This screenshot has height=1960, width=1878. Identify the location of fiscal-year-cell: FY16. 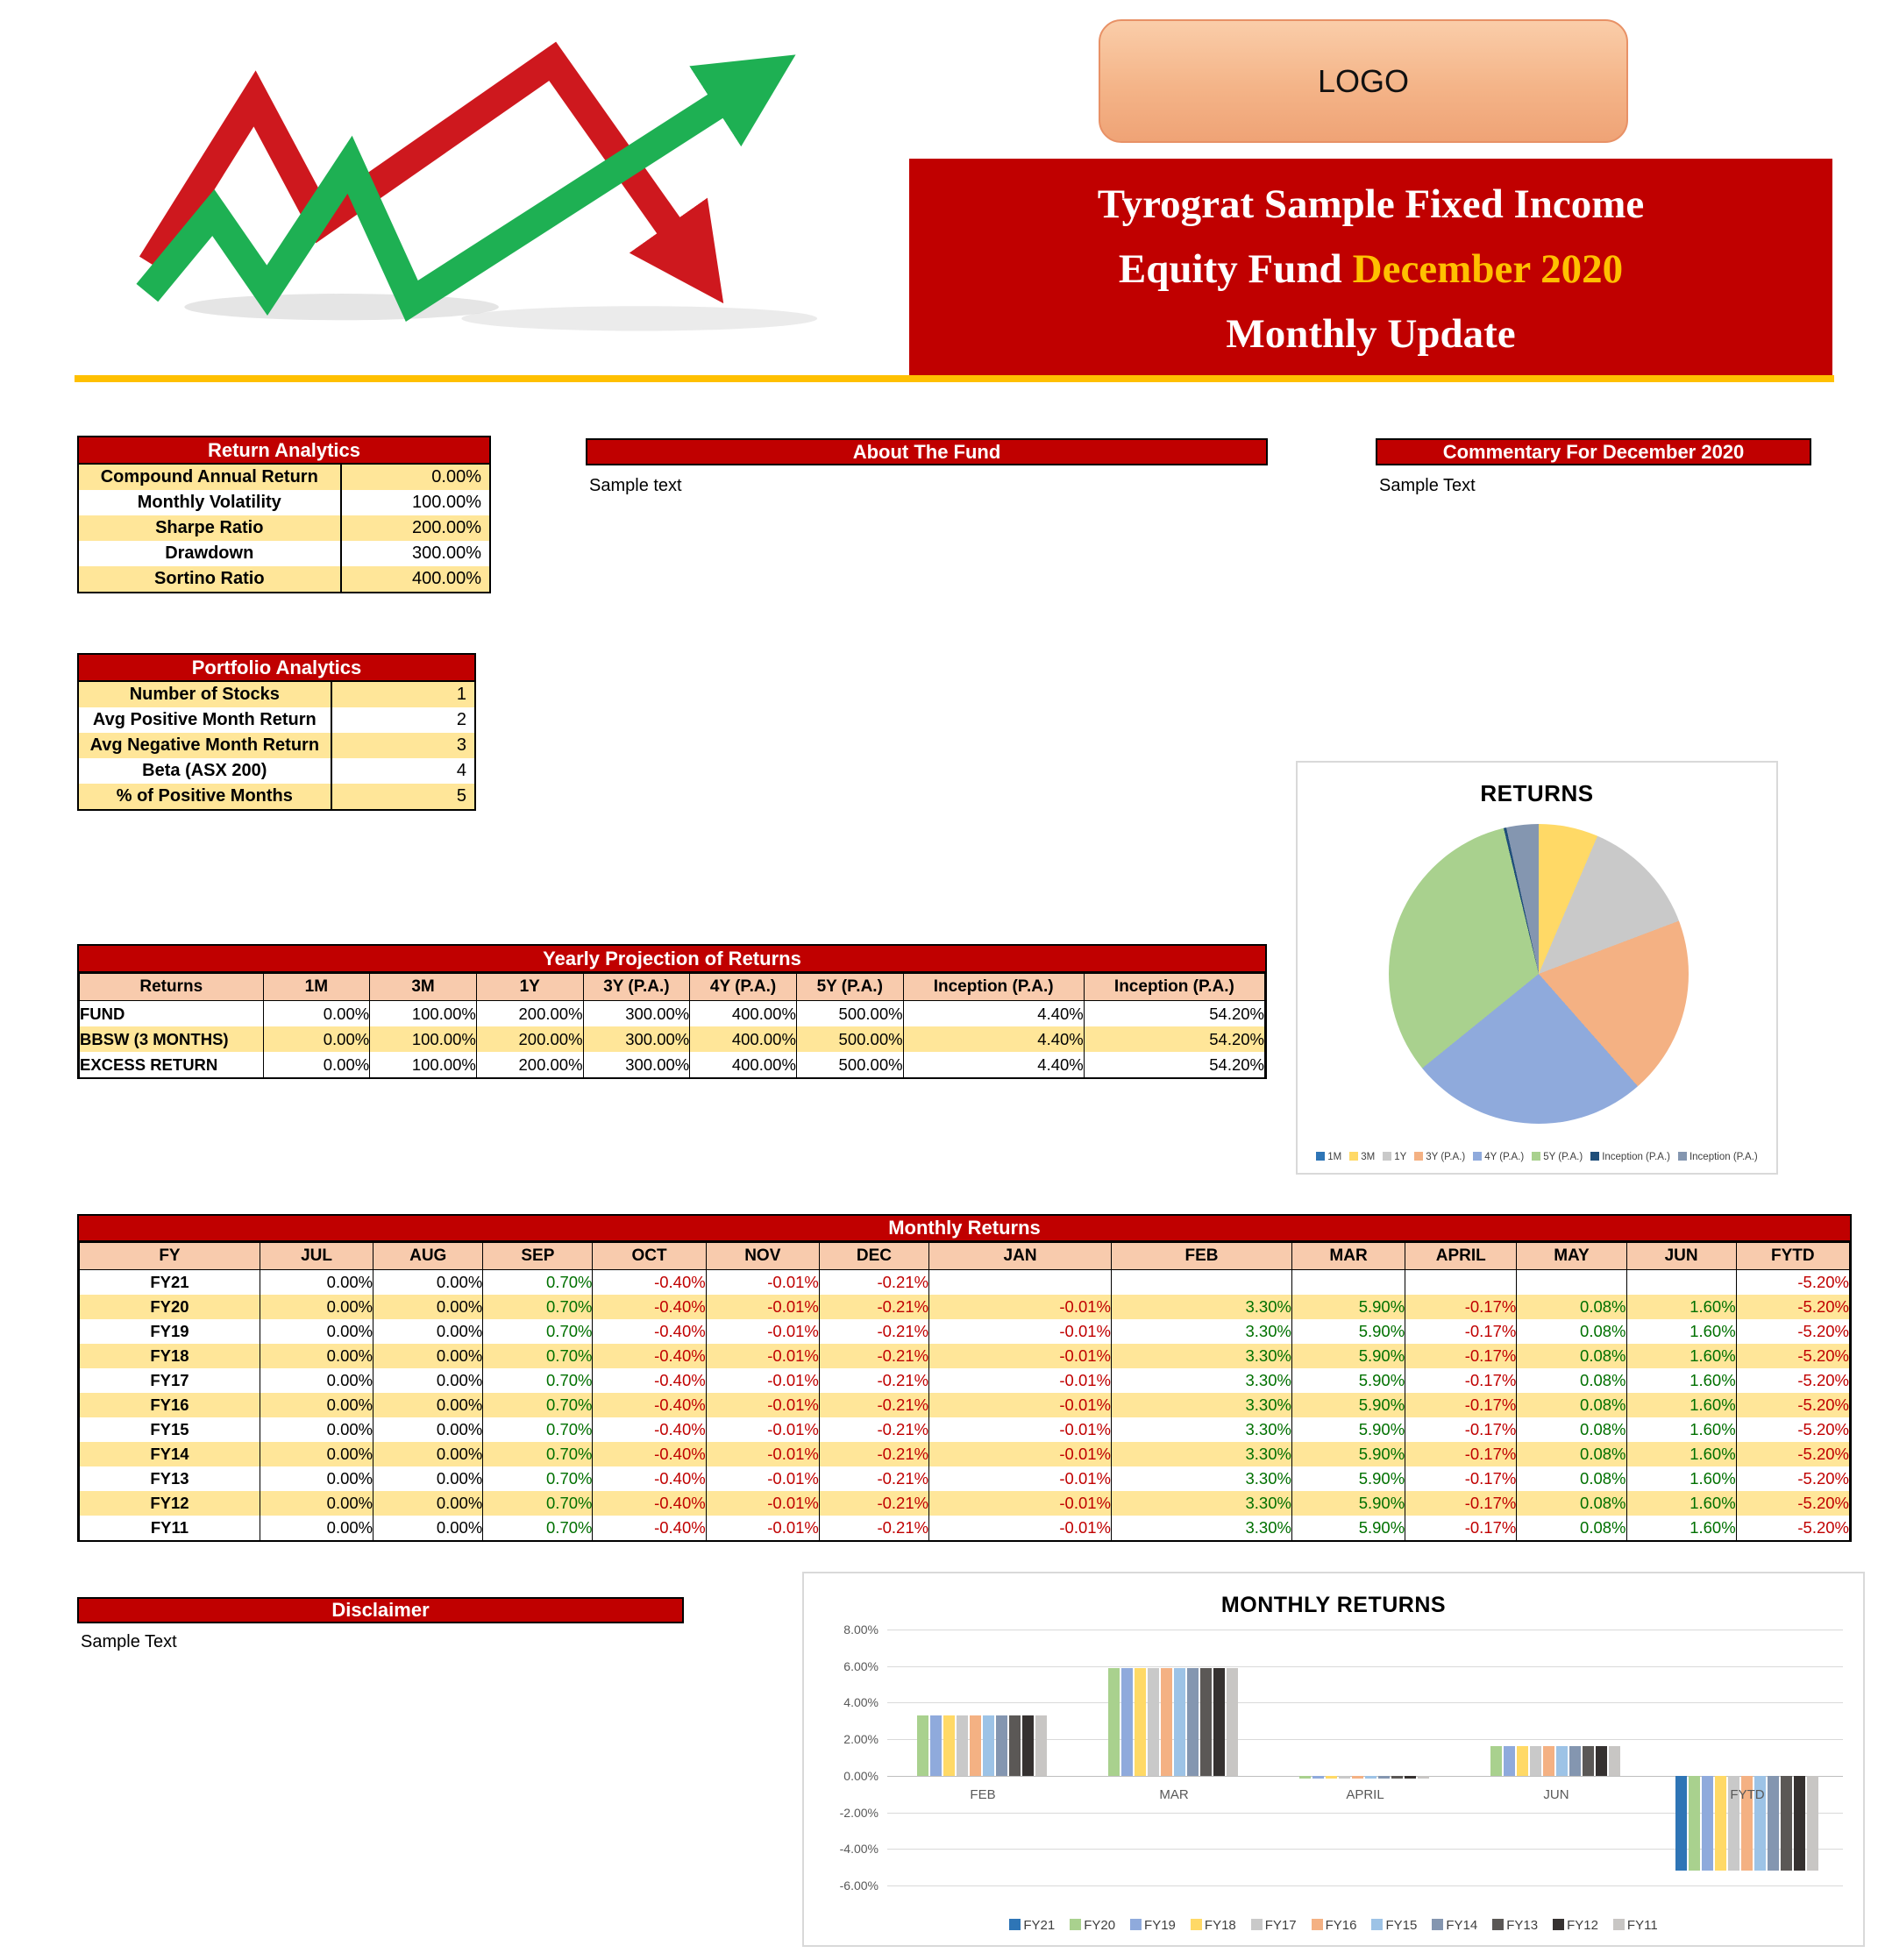
(169, 1405).